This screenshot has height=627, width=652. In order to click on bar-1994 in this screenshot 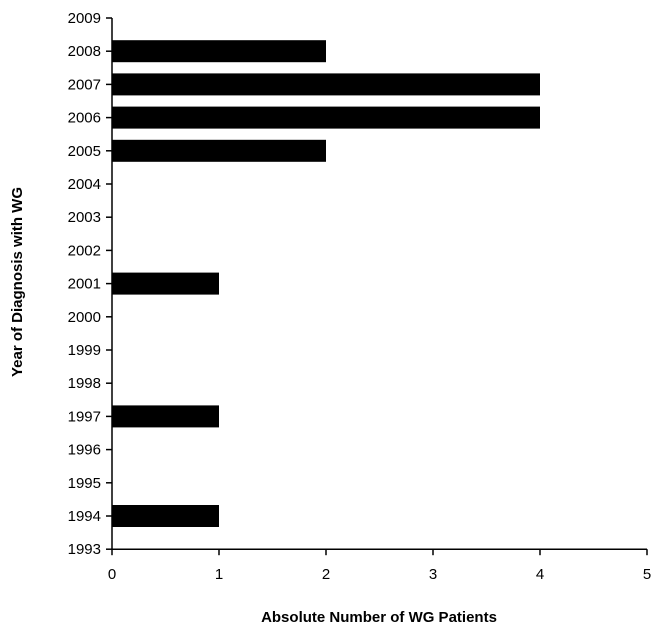, I will do `click(165, 516)`.